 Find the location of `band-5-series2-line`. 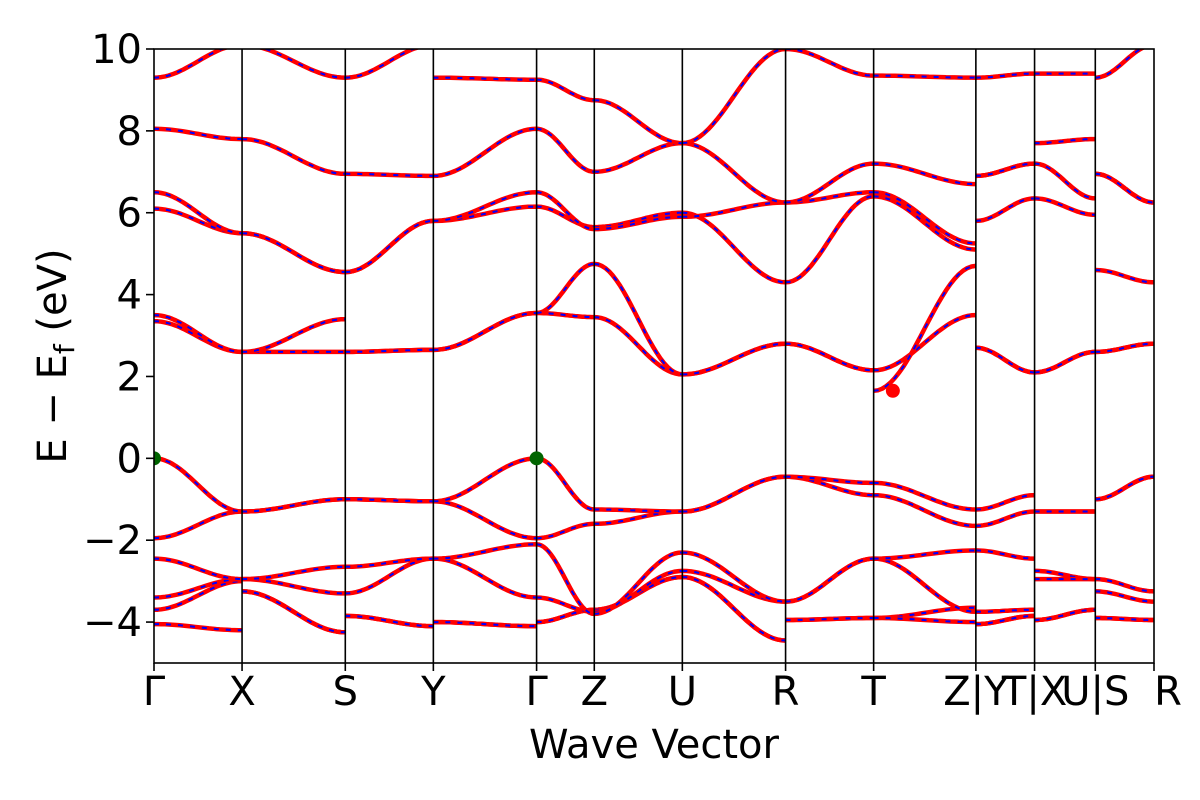

band-5-series2-line is located at coordinates (654, 485).